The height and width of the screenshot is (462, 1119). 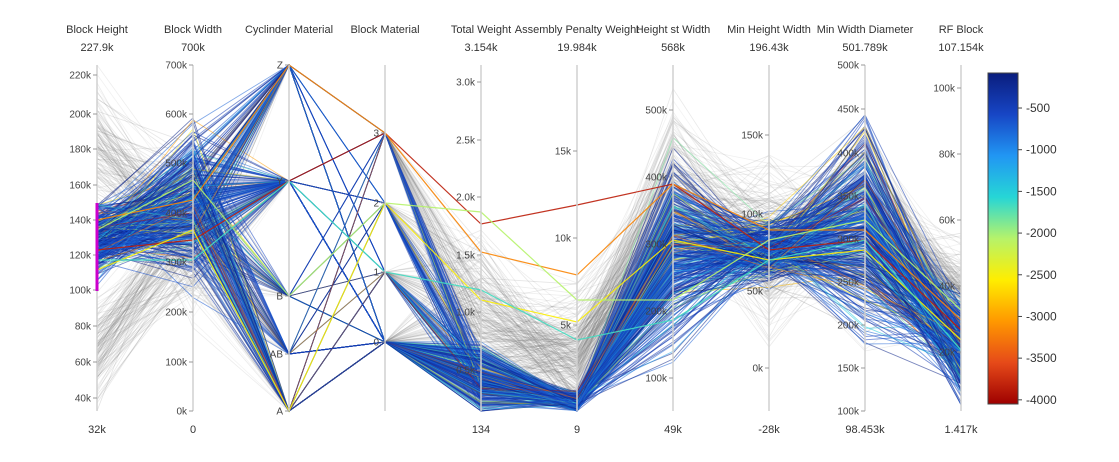 What do you see at coordinates (193, 430) in the screenshot?
I see `axis-bottom-label: 0` at bounding box center [193, 430].